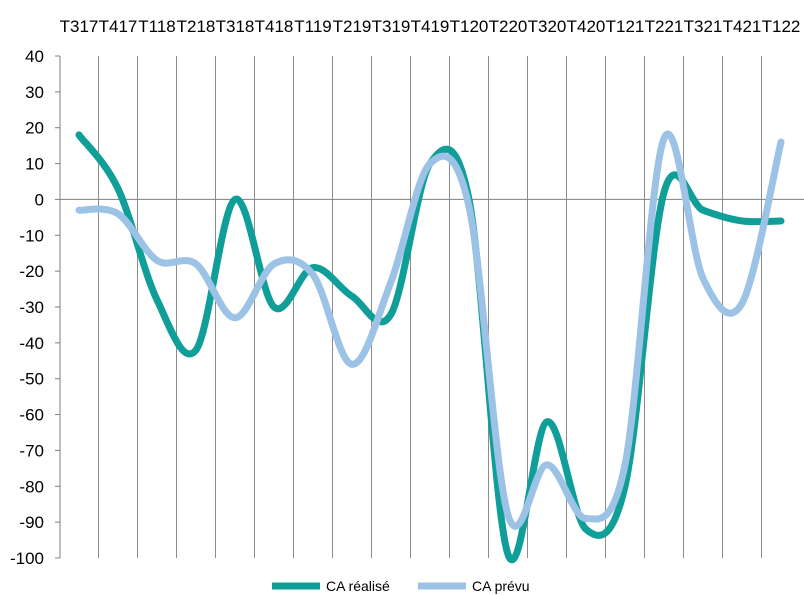 The height and width of the screenshot is (595, 804). What do you see at coordinates (31, 379) in the screenshot?
I see `y-tick-label: -50` at bounding box center [31, 379].